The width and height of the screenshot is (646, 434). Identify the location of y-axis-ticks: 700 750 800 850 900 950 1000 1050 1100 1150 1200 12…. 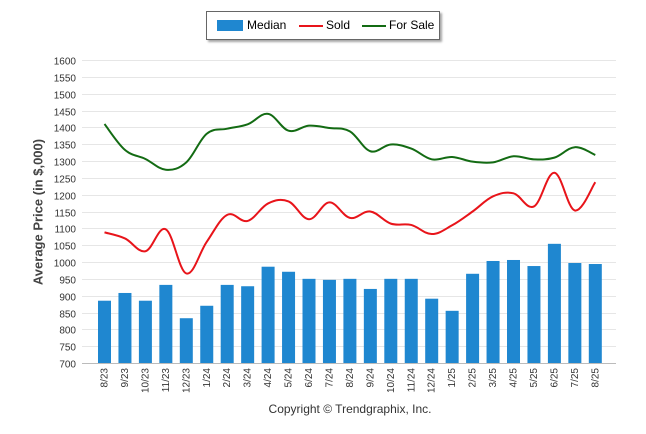
(65, 214).